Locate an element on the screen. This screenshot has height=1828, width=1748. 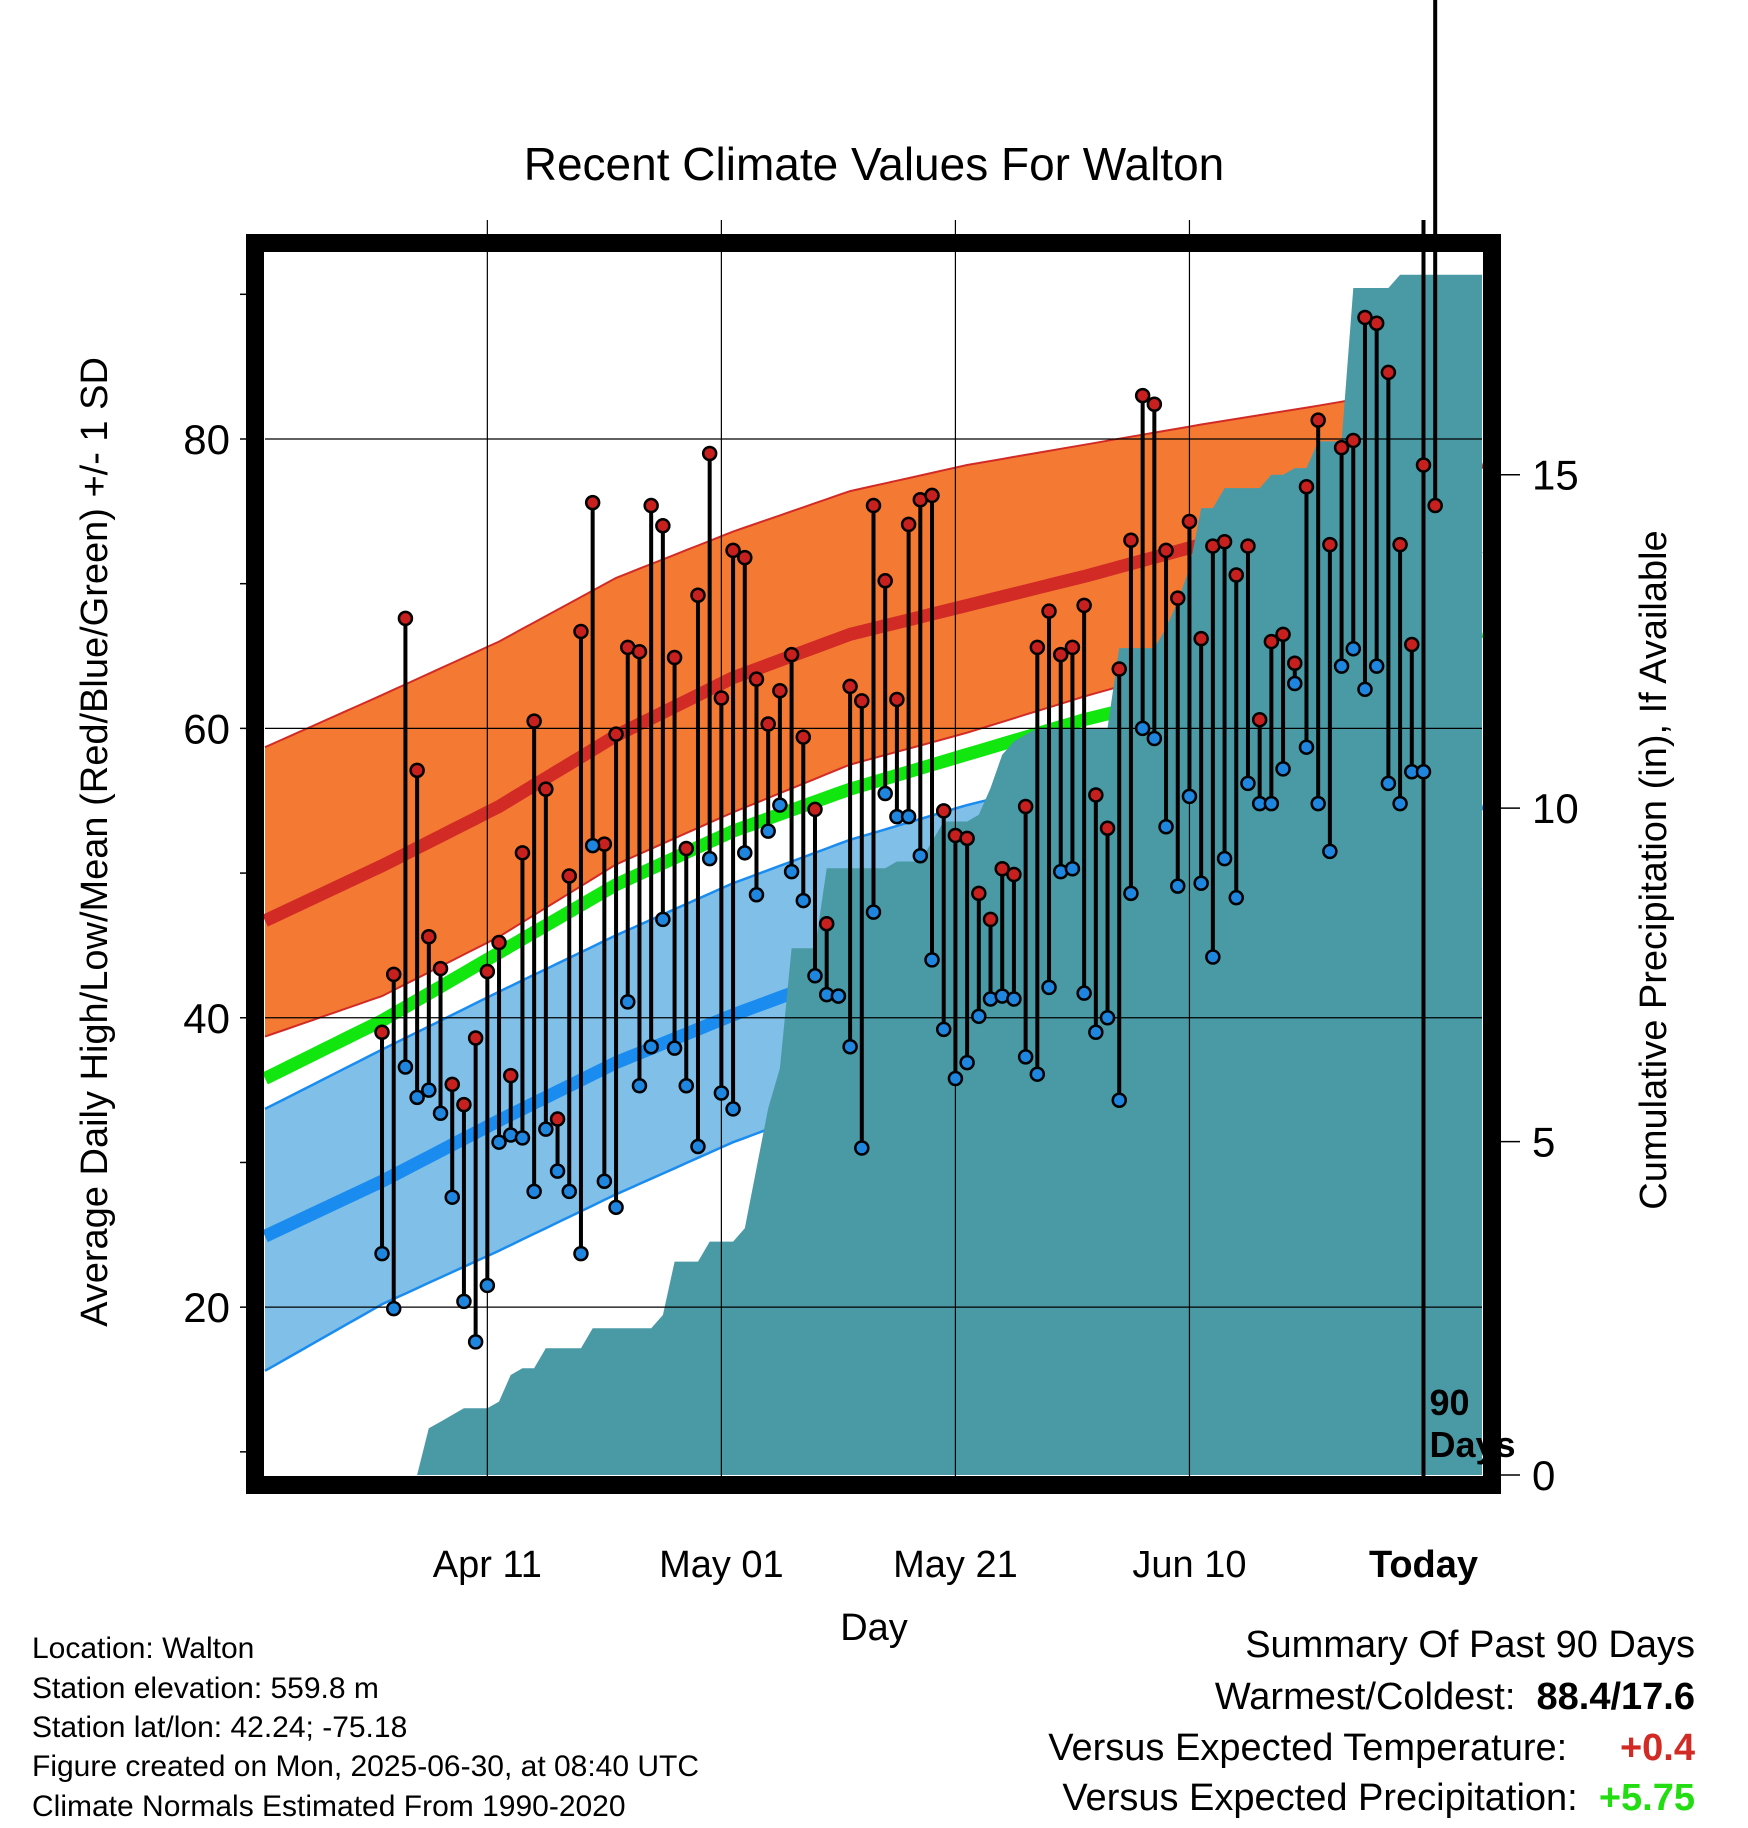
x-tick-label: Jun 10 is located at coordinates (1189, 1565).